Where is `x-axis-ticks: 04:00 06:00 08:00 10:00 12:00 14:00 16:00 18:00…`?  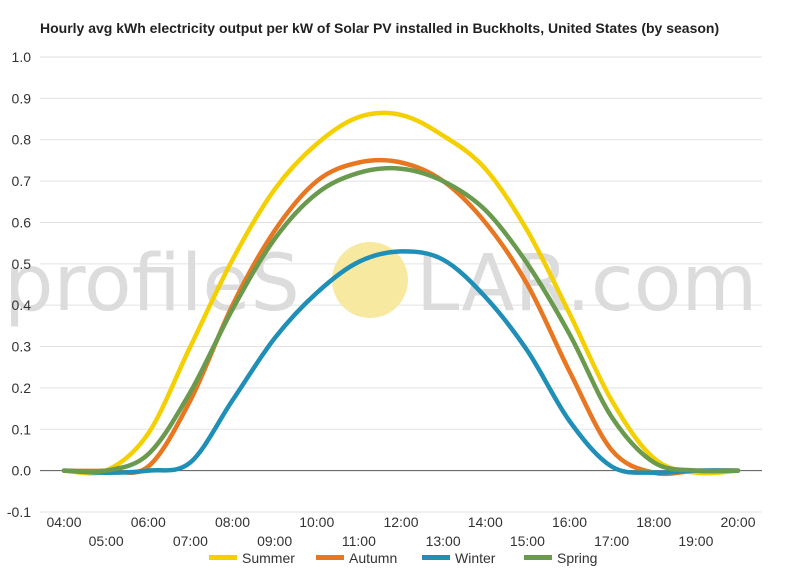
x-axis-ticks: 04:00 06:00 08:00 10:00 12:00 14:00 16:00 18:00… is located at coordinates (400, 531).